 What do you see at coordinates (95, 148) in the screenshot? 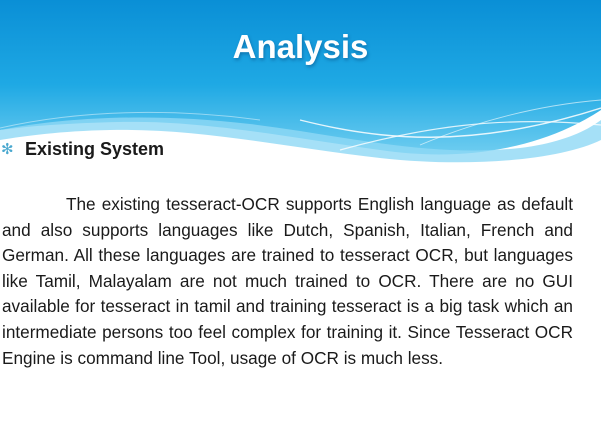
I see `bullet-heading: Existing System` at bounding box center [95, 148].